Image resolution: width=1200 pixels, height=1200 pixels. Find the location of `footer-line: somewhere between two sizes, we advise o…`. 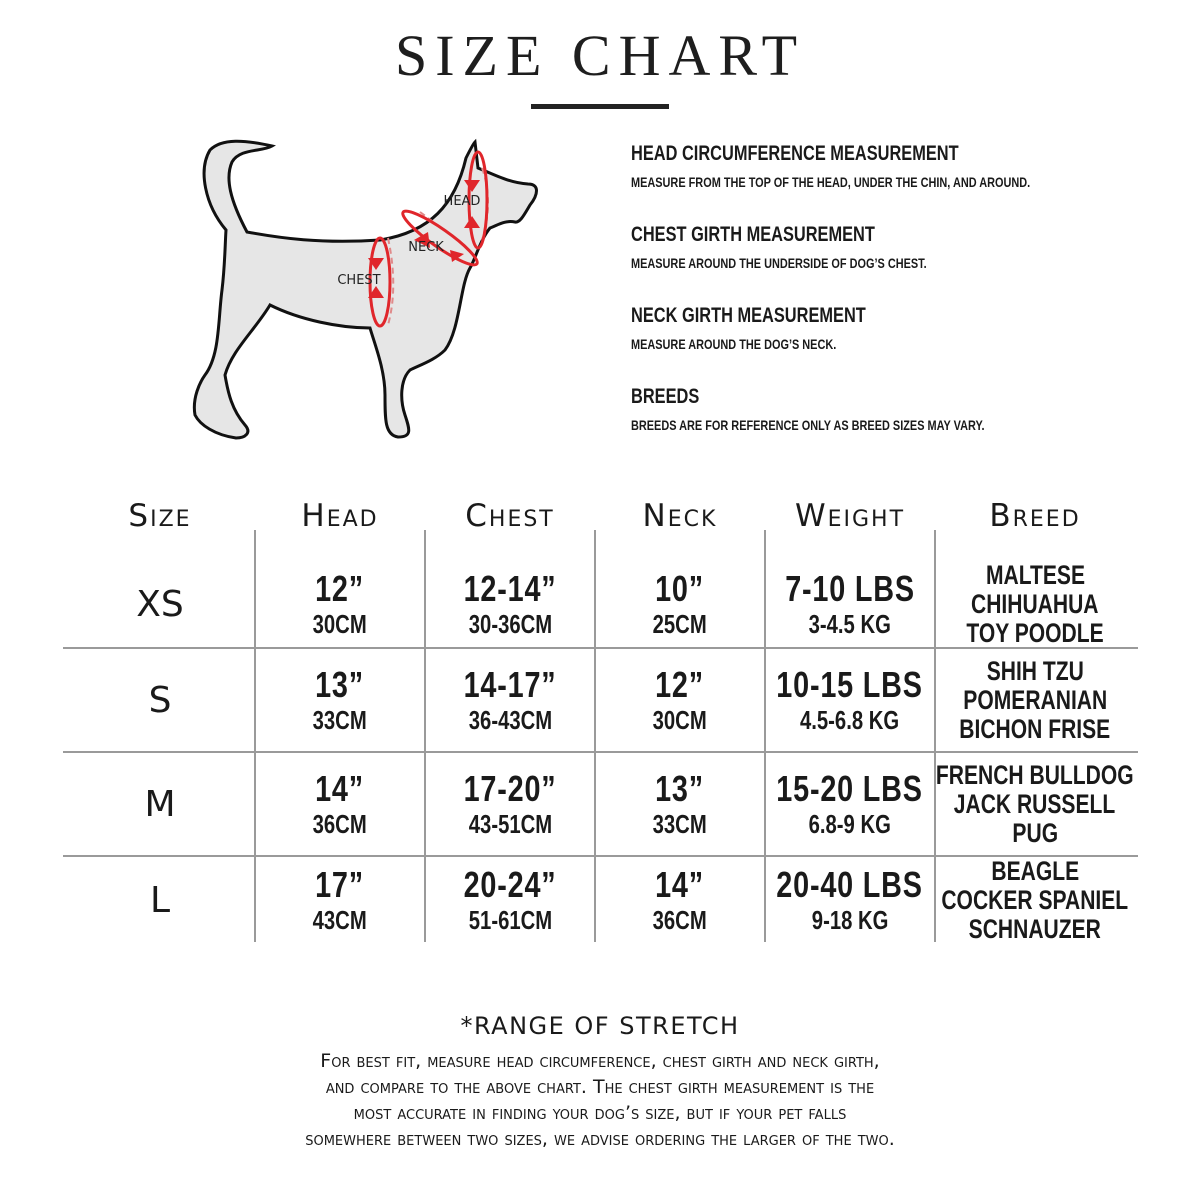

footer-line: somewhere between two sizes, we advise o… is located at coordinates (600, 1139).